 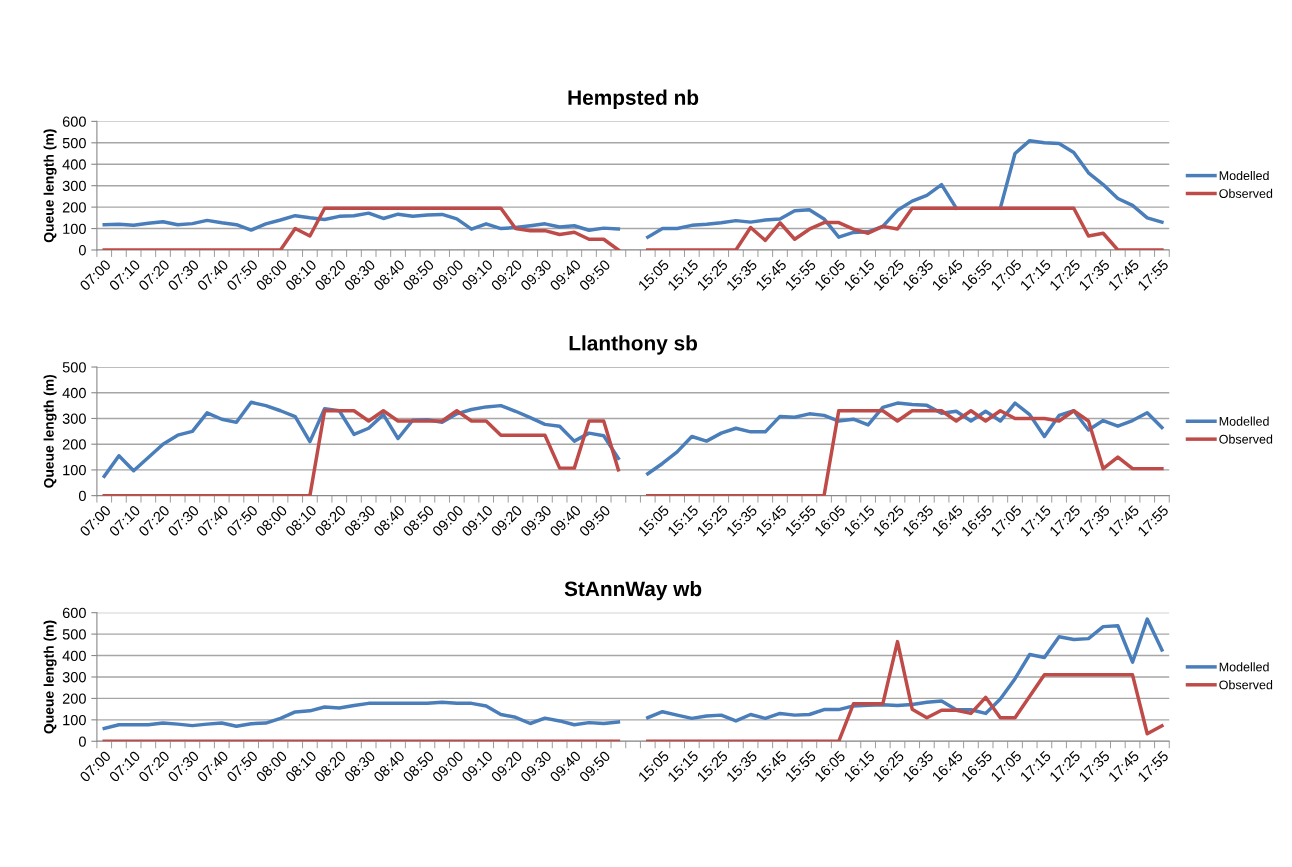 I want to click on chart-title: StAnnWay wb, so click(x=633, y=590).